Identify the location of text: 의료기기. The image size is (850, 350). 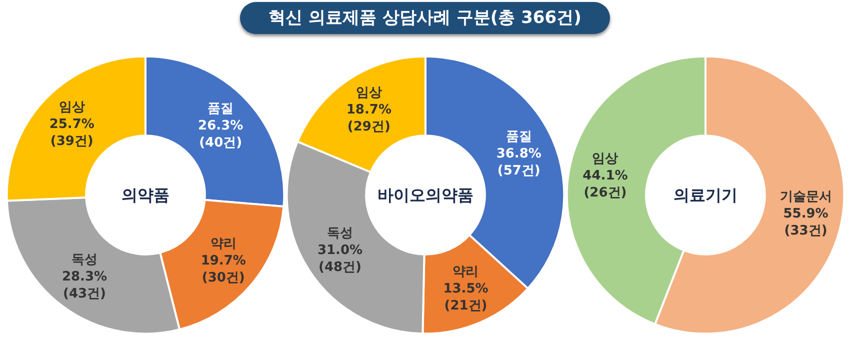
(706, 195).